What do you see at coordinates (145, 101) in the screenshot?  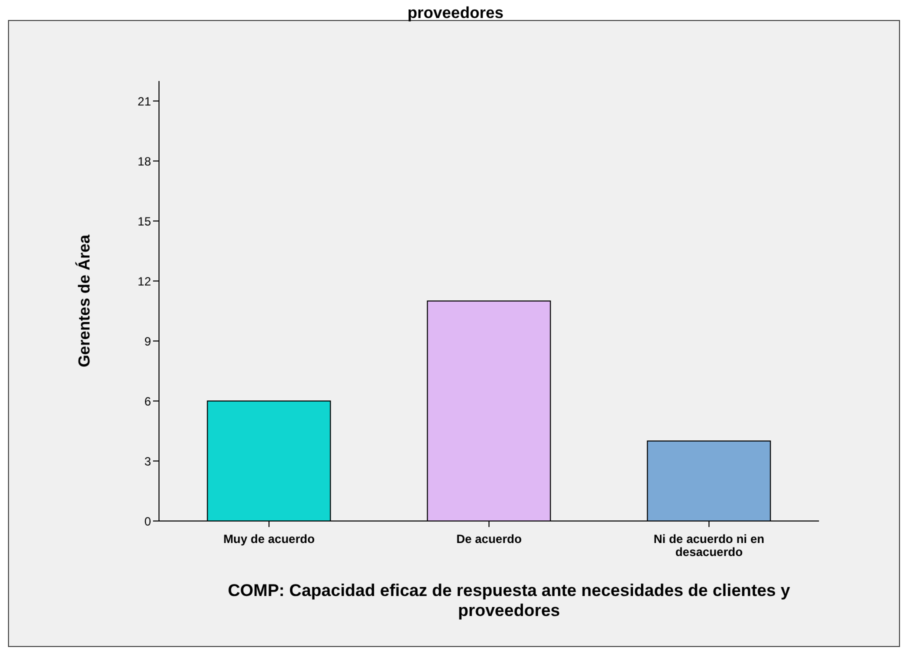 I see `y-tick-label: 21` at bounding box center [145, 101].